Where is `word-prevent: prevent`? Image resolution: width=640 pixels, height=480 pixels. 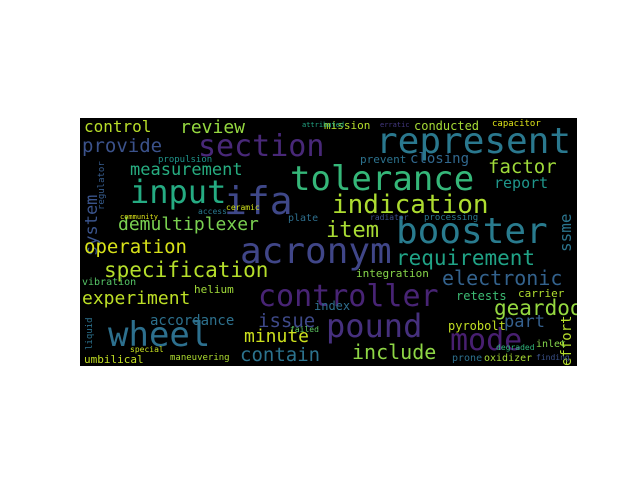
word-prevent: prevent is located at coordinates (383, 159).